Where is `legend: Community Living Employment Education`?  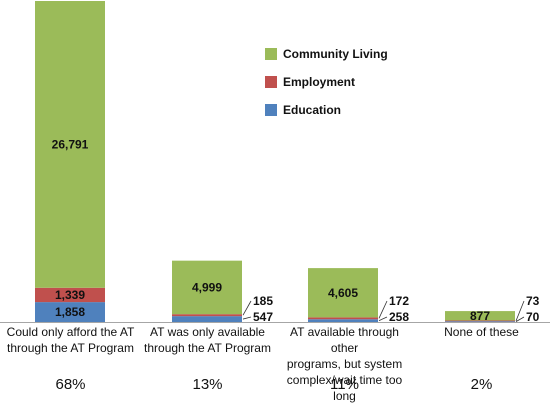 legend: Community Living Employment Education is located at coordinates (326, 82).